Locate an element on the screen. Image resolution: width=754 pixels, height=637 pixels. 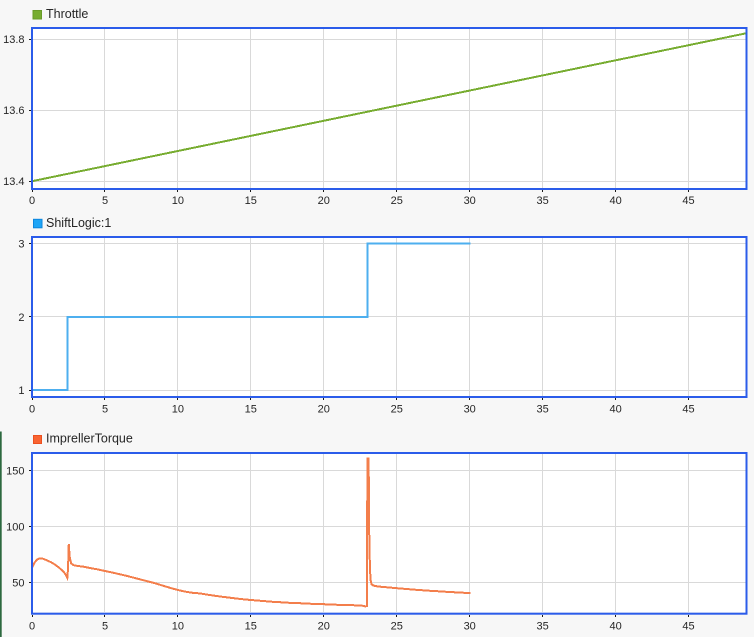
svg-text: 50 is located at coordinates (18, 583).